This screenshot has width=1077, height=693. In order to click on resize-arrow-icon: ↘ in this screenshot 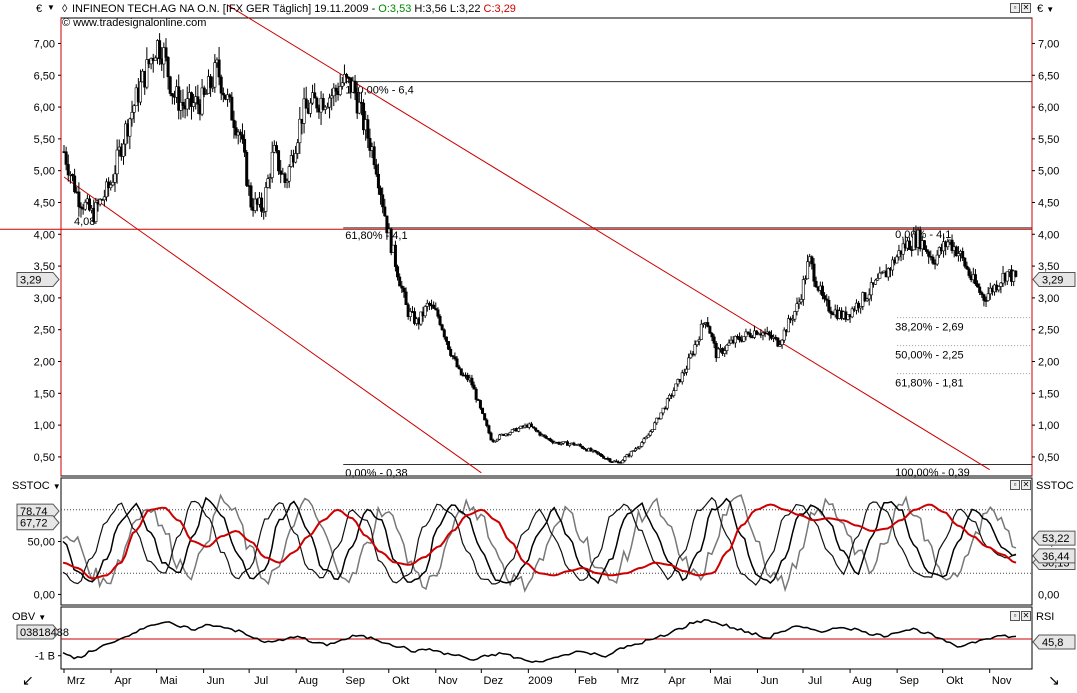, I will do `click(1054, 680)`.